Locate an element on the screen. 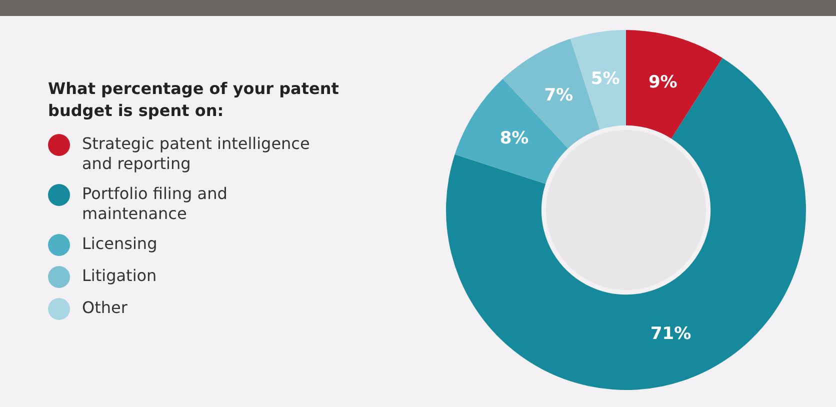 The image size is (836, 407). data-label: 5% is located at coordinates (605, 78).